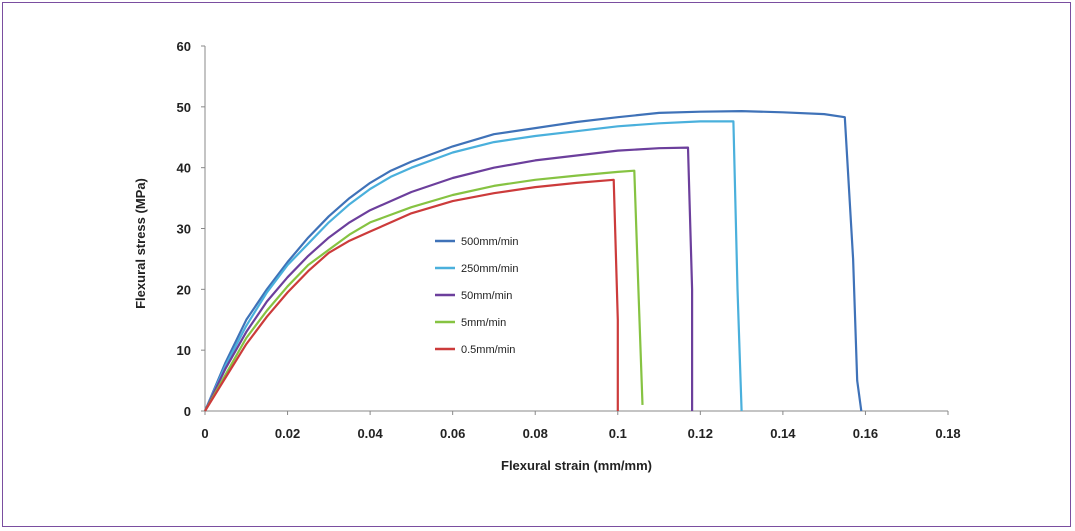  I want to click on x-tick-label: 0.06, so click(452, 433).